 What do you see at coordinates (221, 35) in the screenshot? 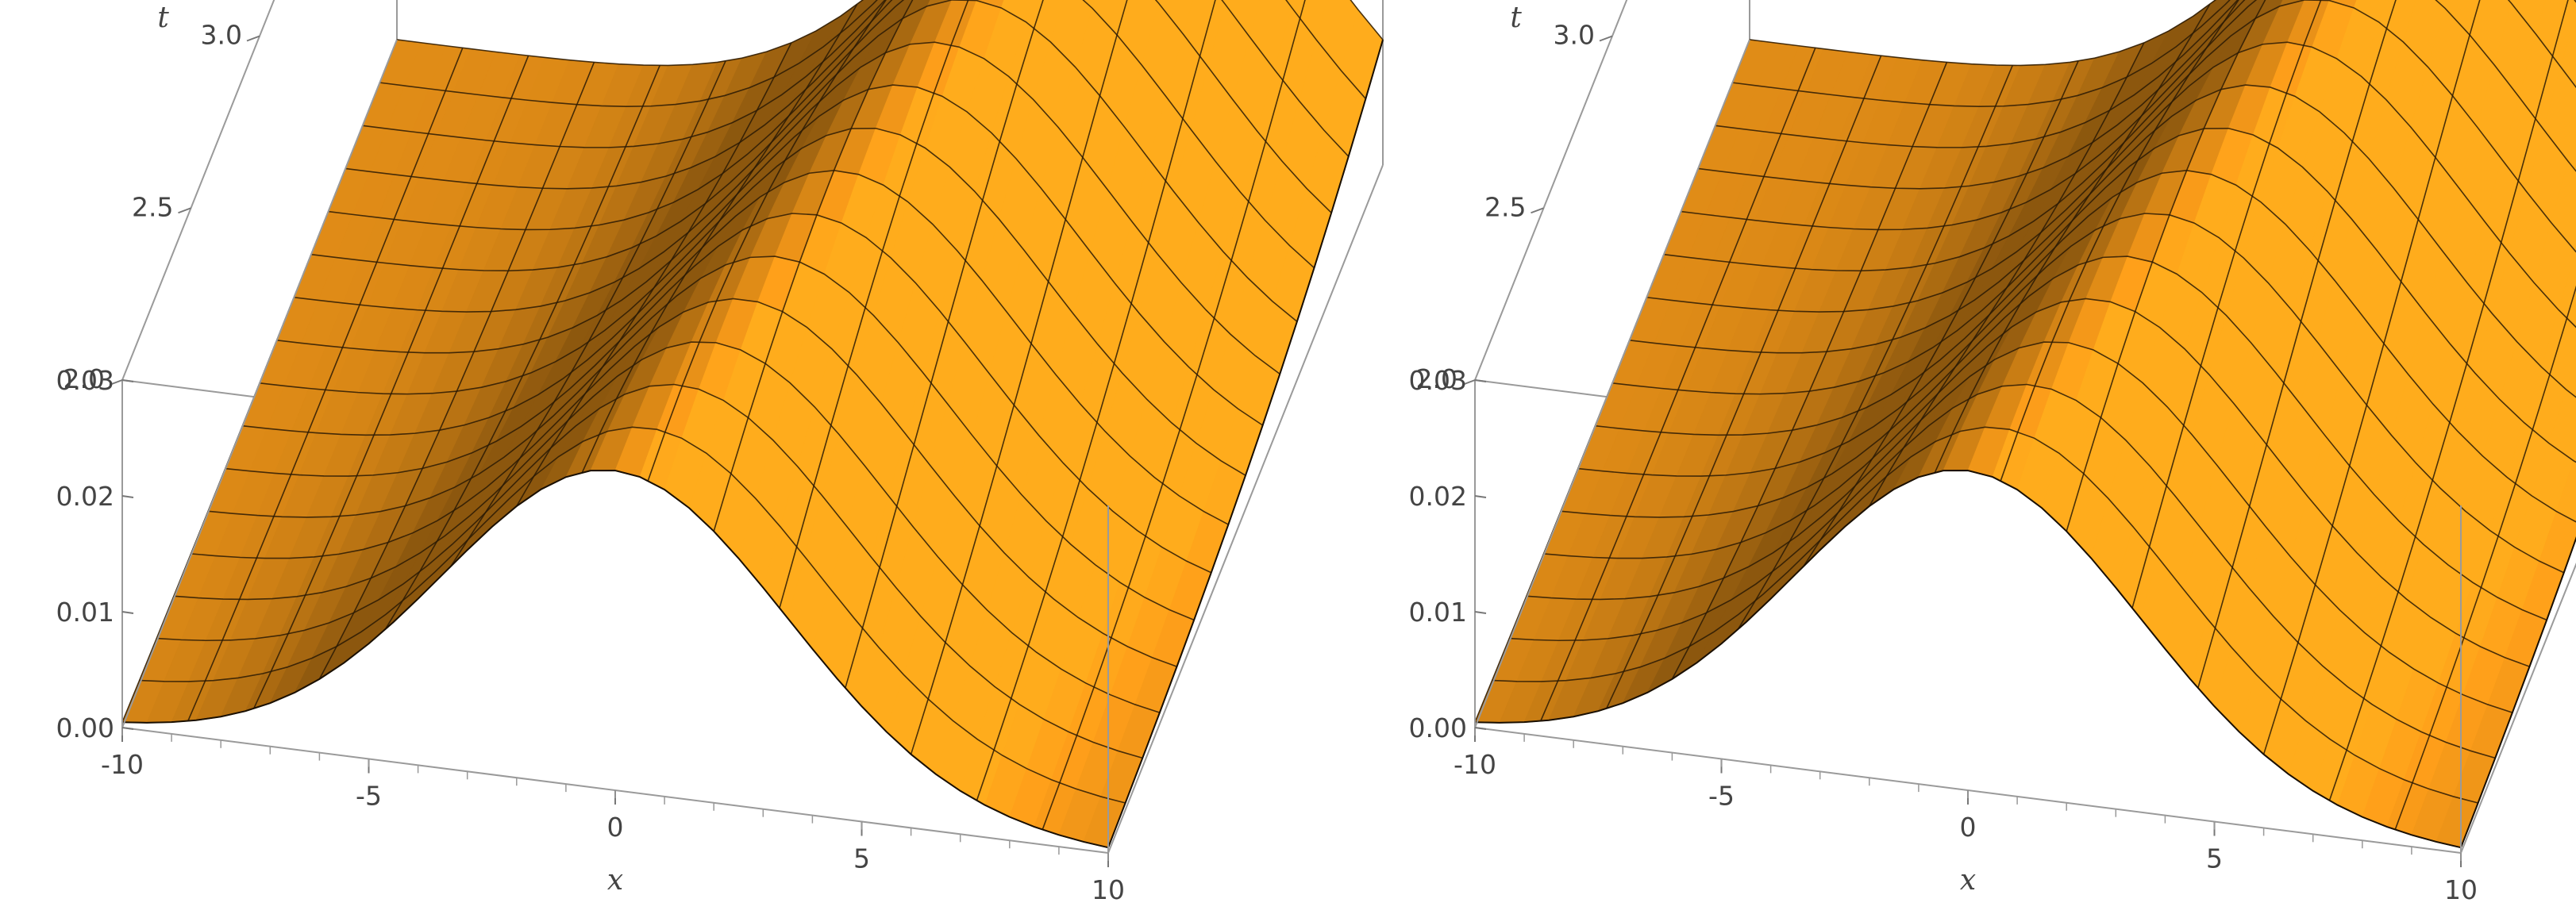
I see `t-tick-label: 3.0` at bounding box center [221, 35].